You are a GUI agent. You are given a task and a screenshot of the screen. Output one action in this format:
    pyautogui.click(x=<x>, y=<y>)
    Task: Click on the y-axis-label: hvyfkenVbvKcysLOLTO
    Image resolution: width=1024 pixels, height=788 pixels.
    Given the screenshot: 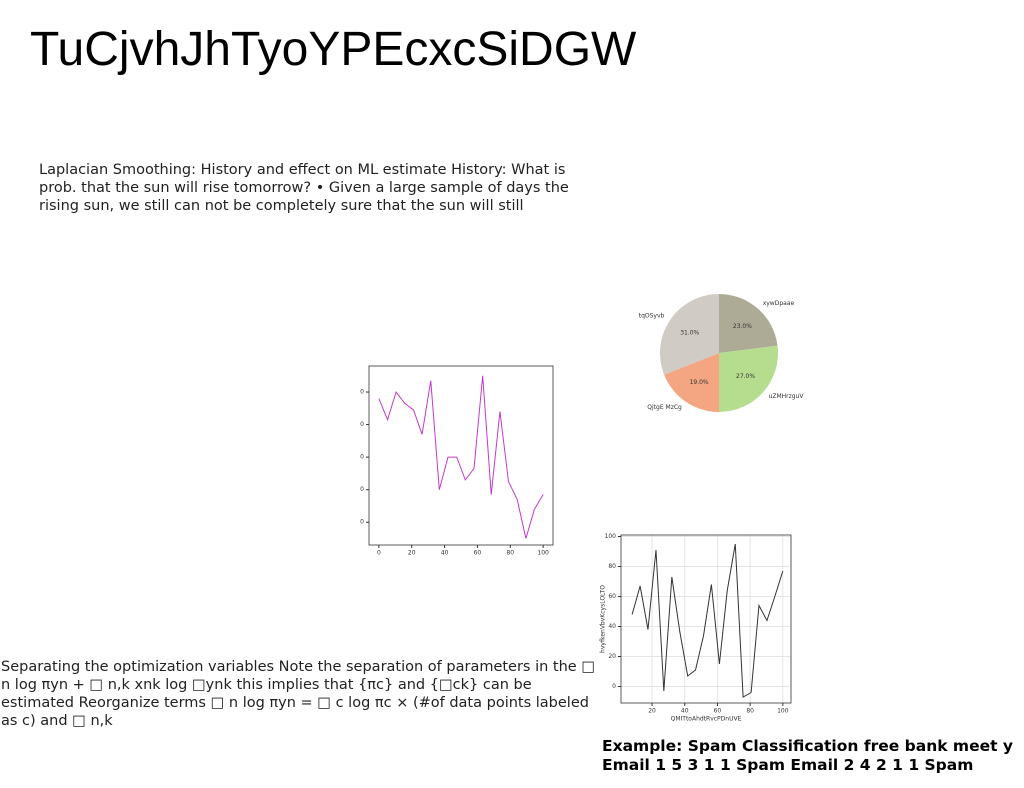 What is the action you would take?
    pyautogui.click(x=603, y=619)
    